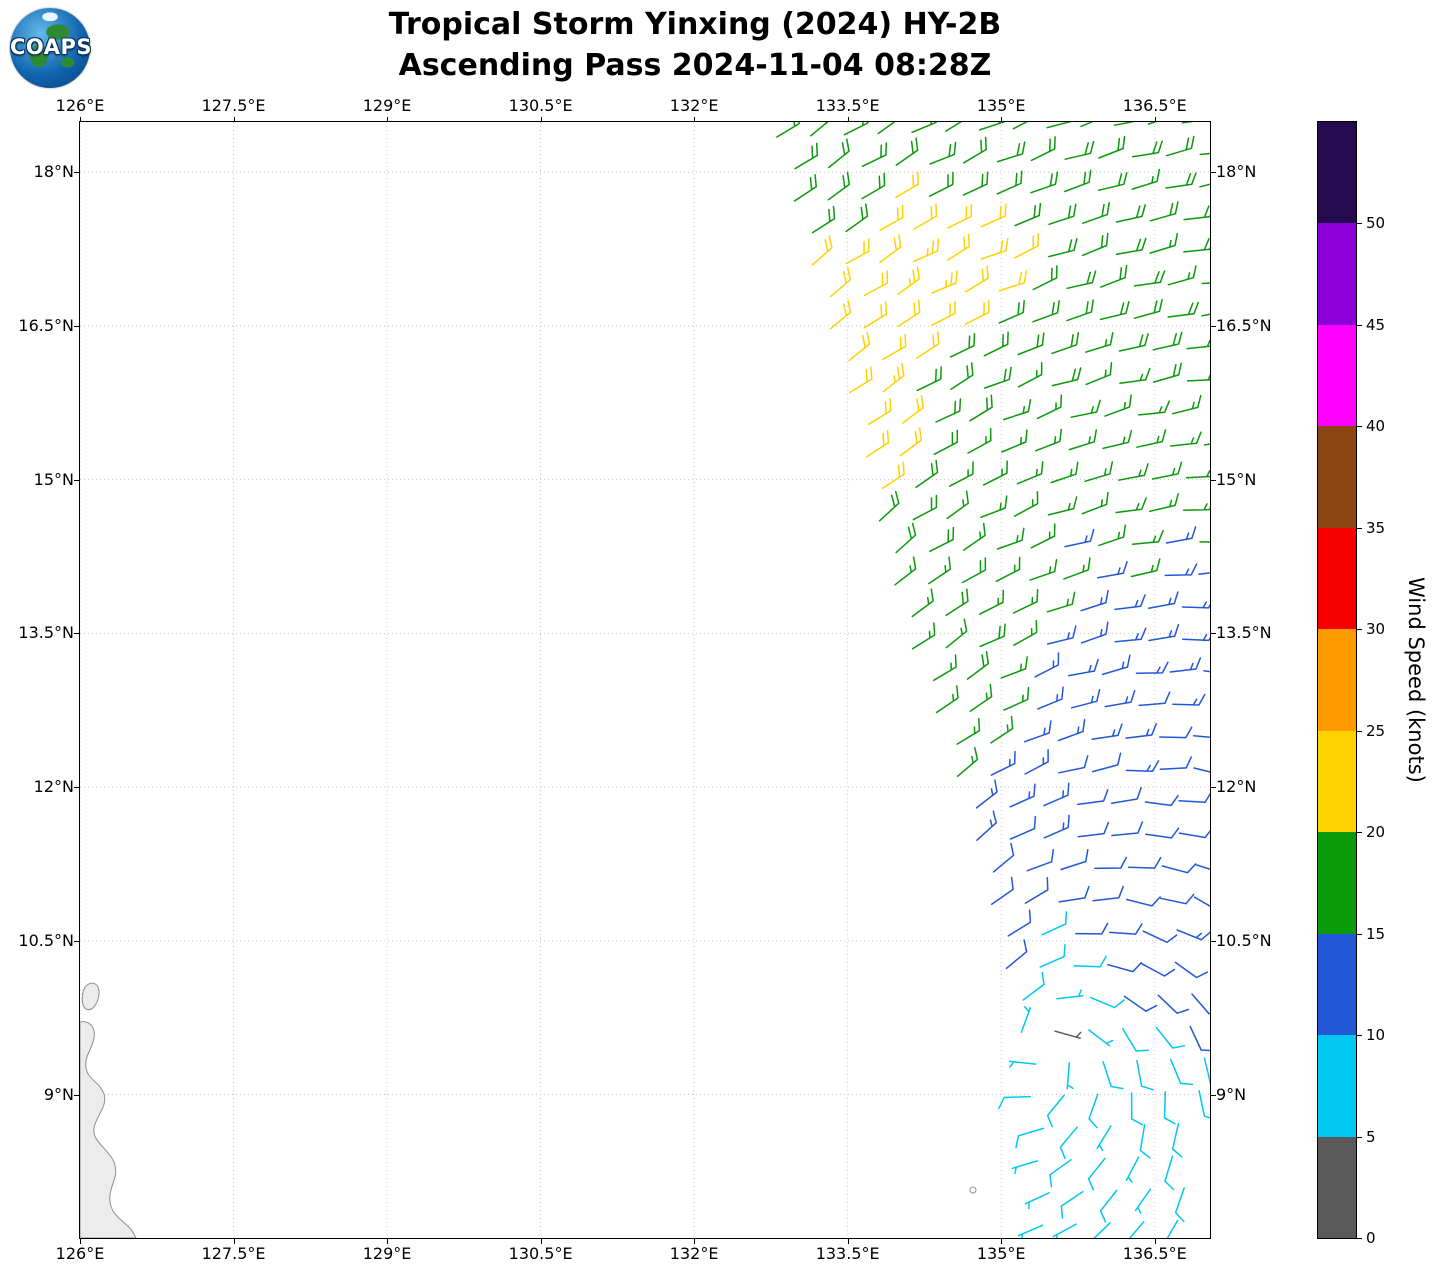  What do you see at coordinates (1236, 479) in the screenshot?
I see `y-tick-label-right: 15°N` at bounding box center [1236, 479].